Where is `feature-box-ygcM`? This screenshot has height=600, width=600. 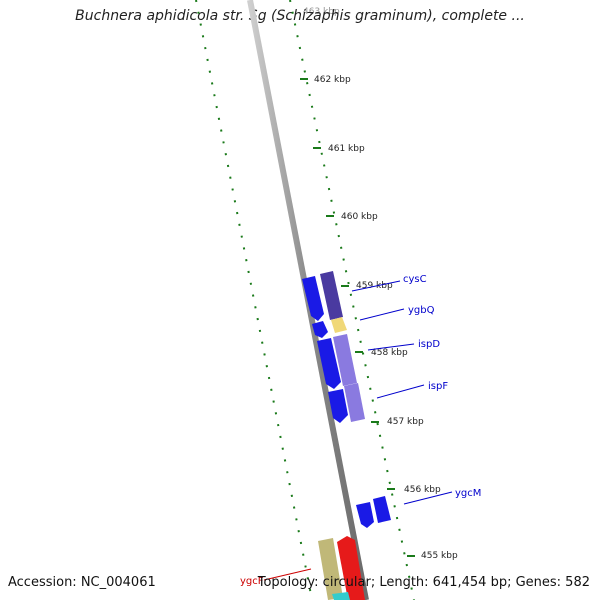 feature-box-ygcM is located at coordinates (382, 509).